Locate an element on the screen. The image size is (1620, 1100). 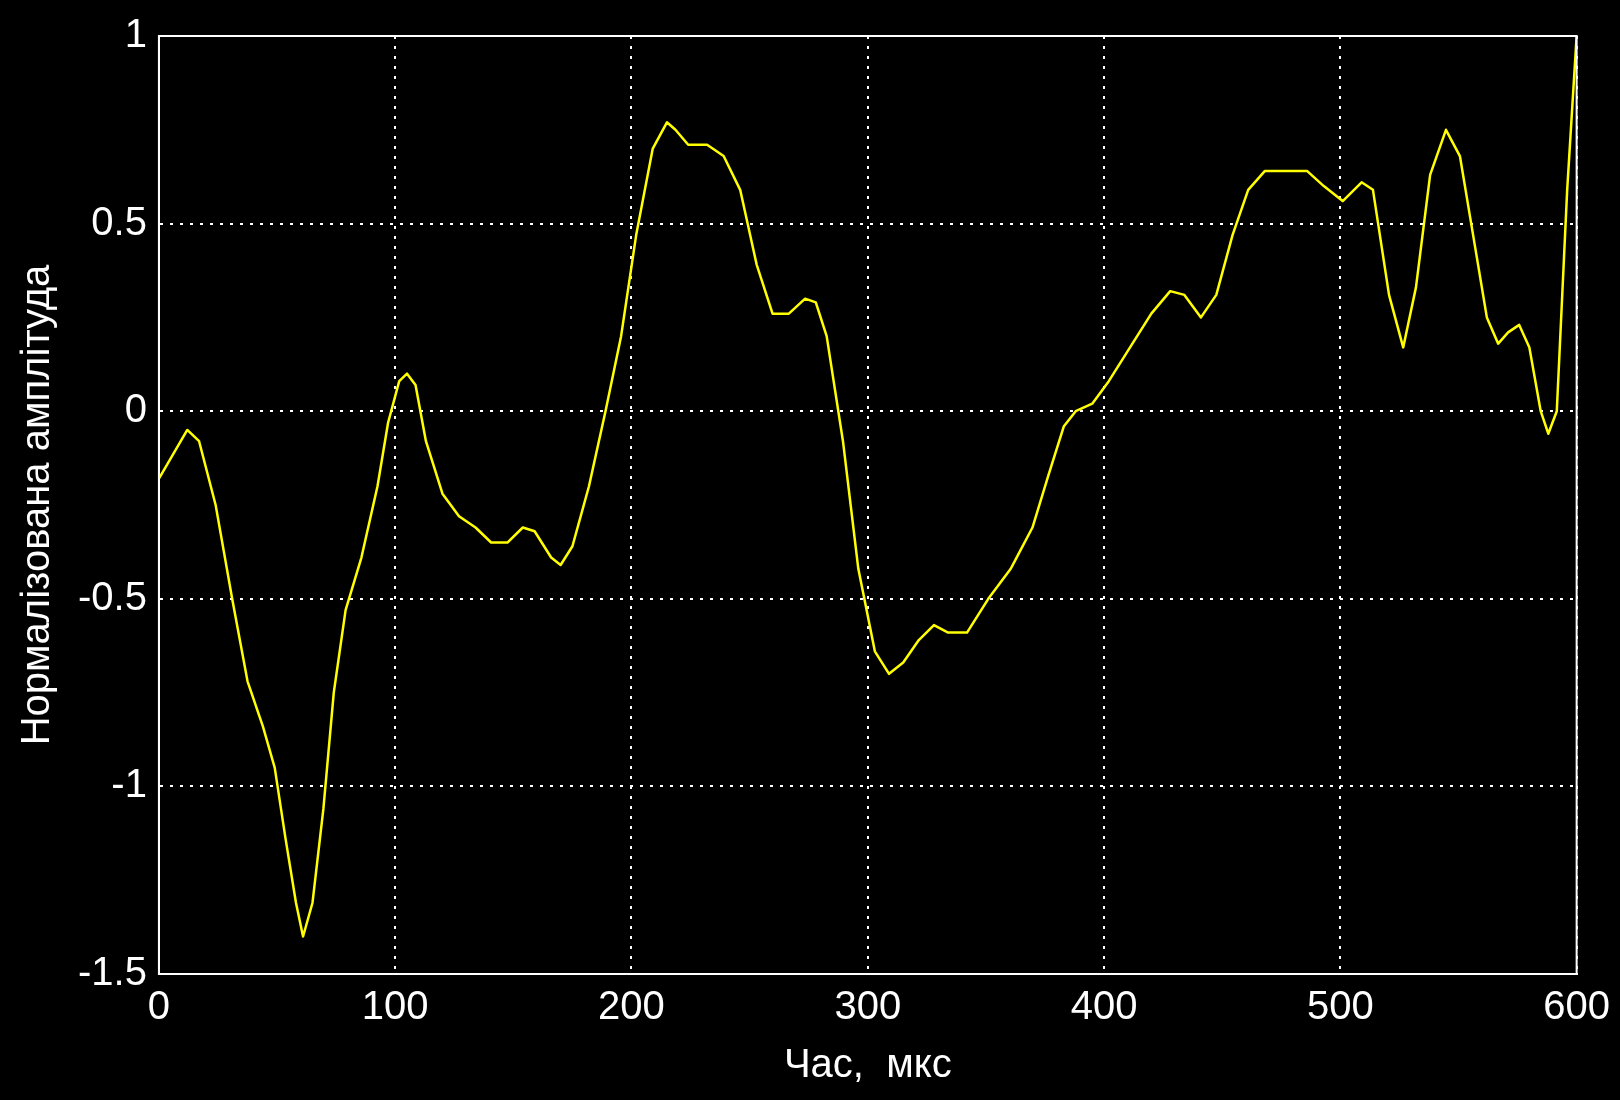
y-tick-label: 1 is located at coordinates (135, 33).